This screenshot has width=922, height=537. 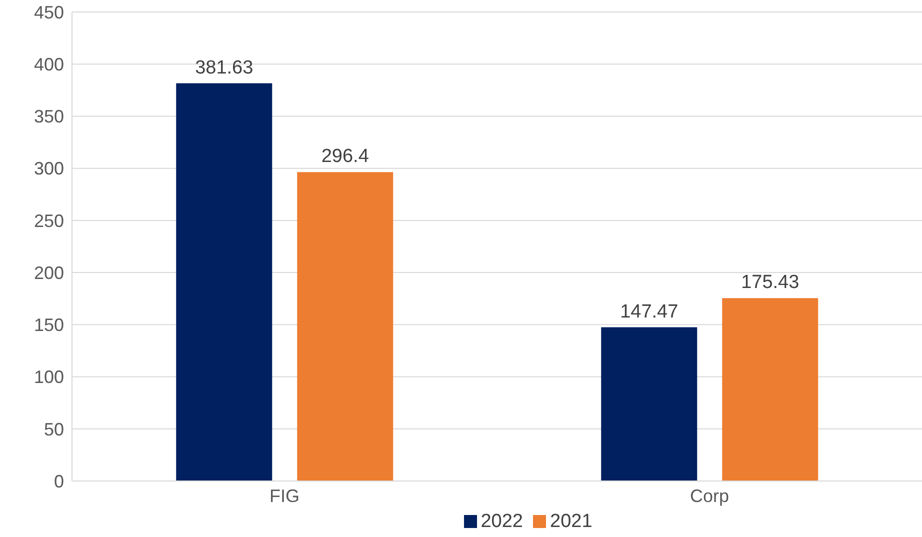 What do you see at coordinates (49, 168) in the screenshot?
I see `y-tick-label: 300` at bounding box center [49, 168].